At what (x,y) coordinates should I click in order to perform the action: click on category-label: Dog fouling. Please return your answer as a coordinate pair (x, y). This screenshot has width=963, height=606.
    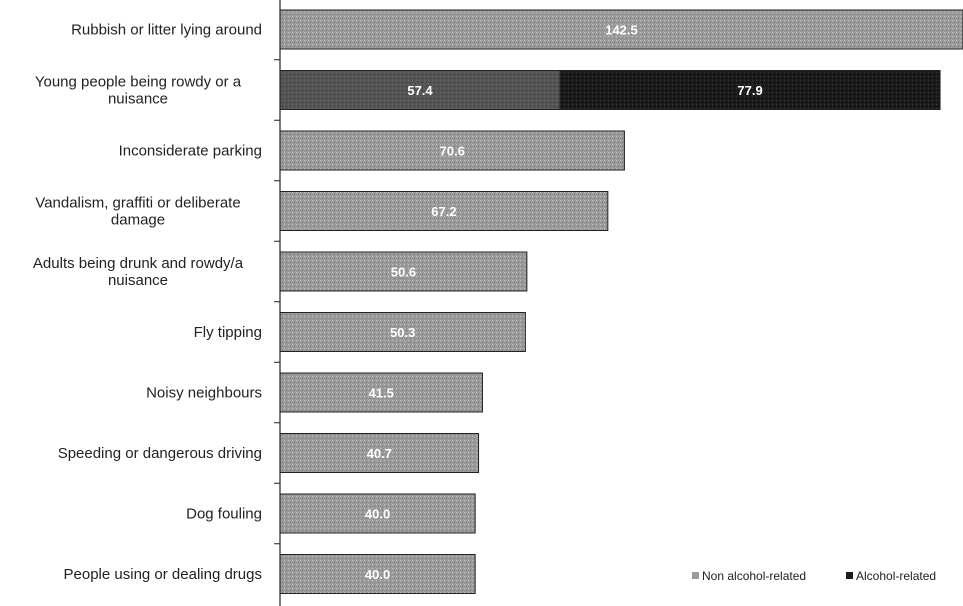
    Looking at the image, I should click on (224, 514).